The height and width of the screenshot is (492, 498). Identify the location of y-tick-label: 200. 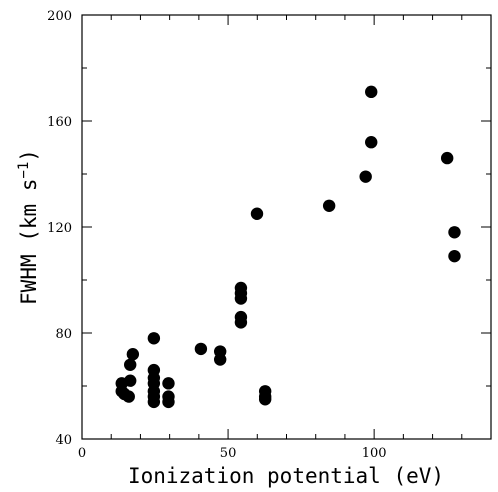
(59, 16).